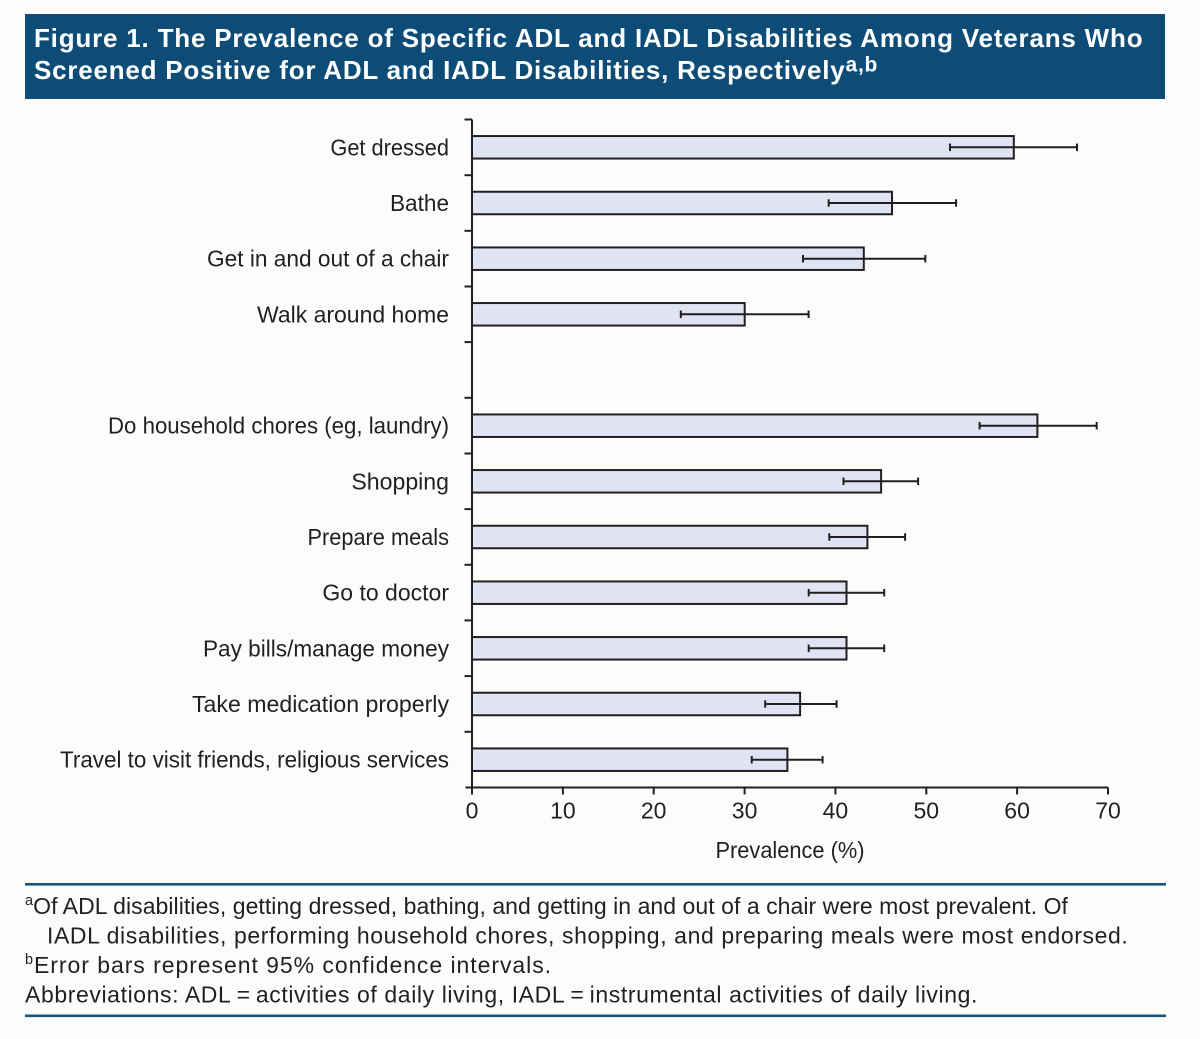 This screenshot has width=1200, height=1039. I want to click on svg-text: 70, so click(1108, 811).